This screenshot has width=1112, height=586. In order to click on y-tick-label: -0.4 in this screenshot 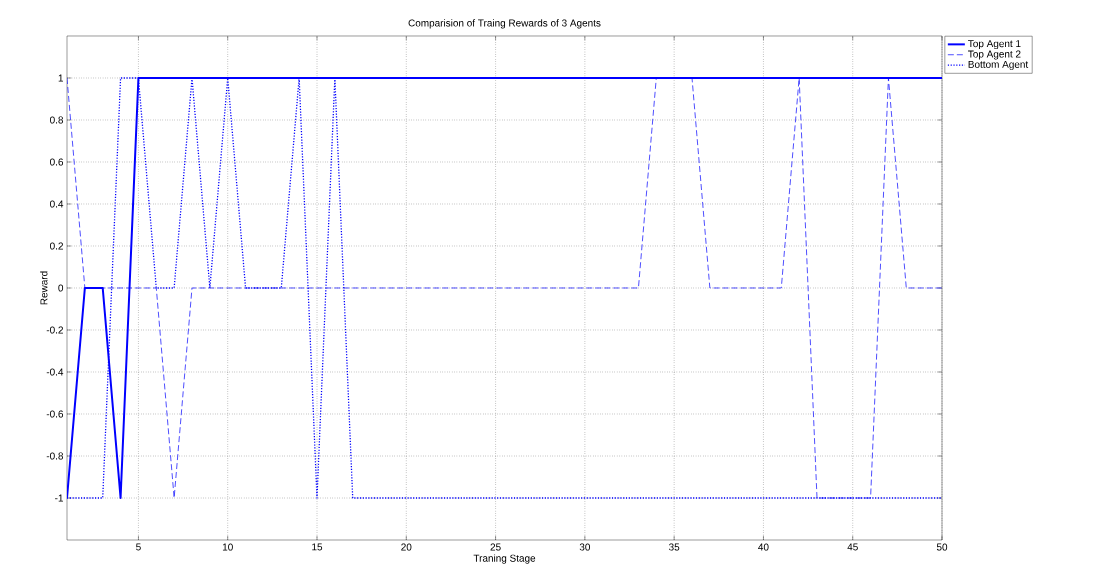, I will do `click(55, 372)`.